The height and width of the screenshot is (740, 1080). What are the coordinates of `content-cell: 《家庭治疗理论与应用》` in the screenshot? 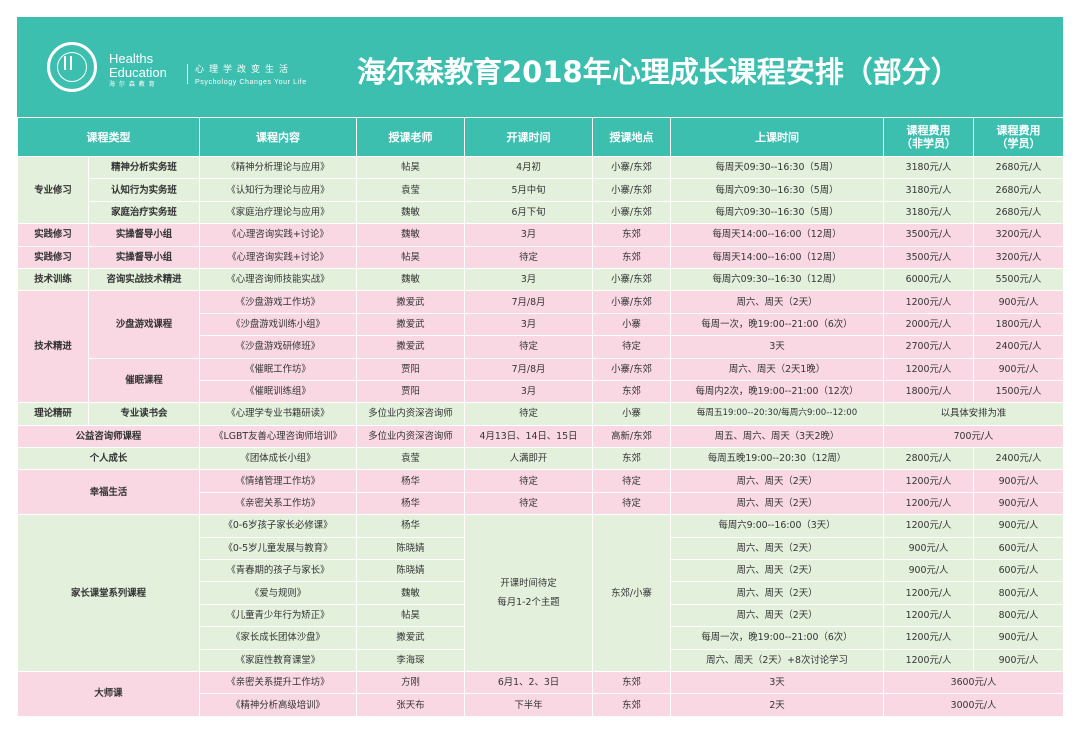 It's located at (278, 212).